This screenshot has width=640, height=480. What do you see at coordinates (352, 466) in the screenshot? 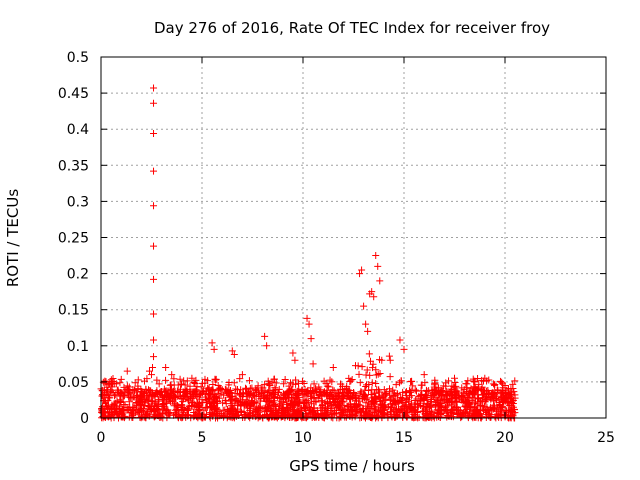
I see `x-axis-label: GPS time / hours` at bounding box center [352, 466].